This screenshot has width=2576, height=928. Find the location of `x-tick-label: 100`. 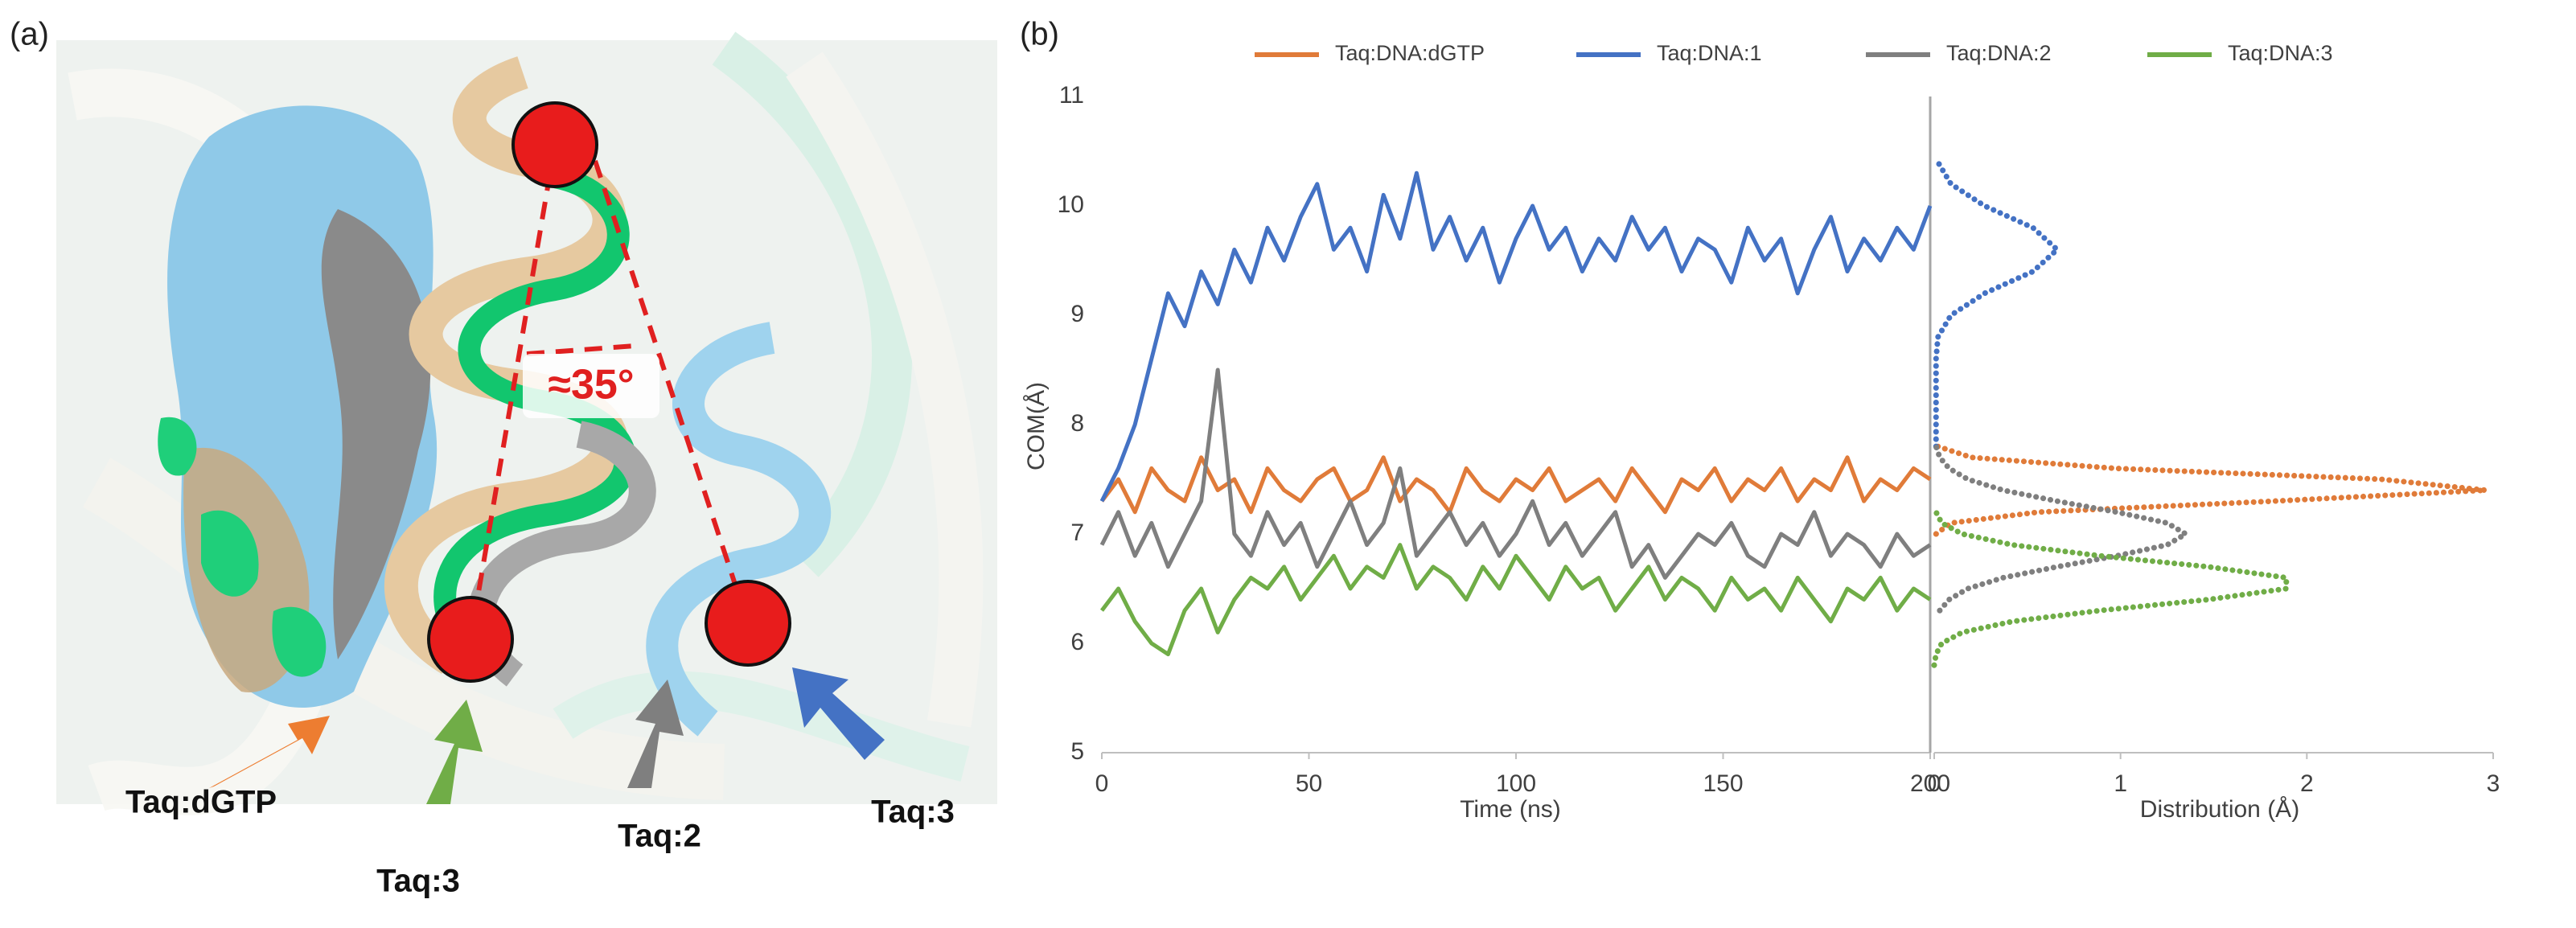

x-tick-label: 100 is located at coordinates (1516, 784).